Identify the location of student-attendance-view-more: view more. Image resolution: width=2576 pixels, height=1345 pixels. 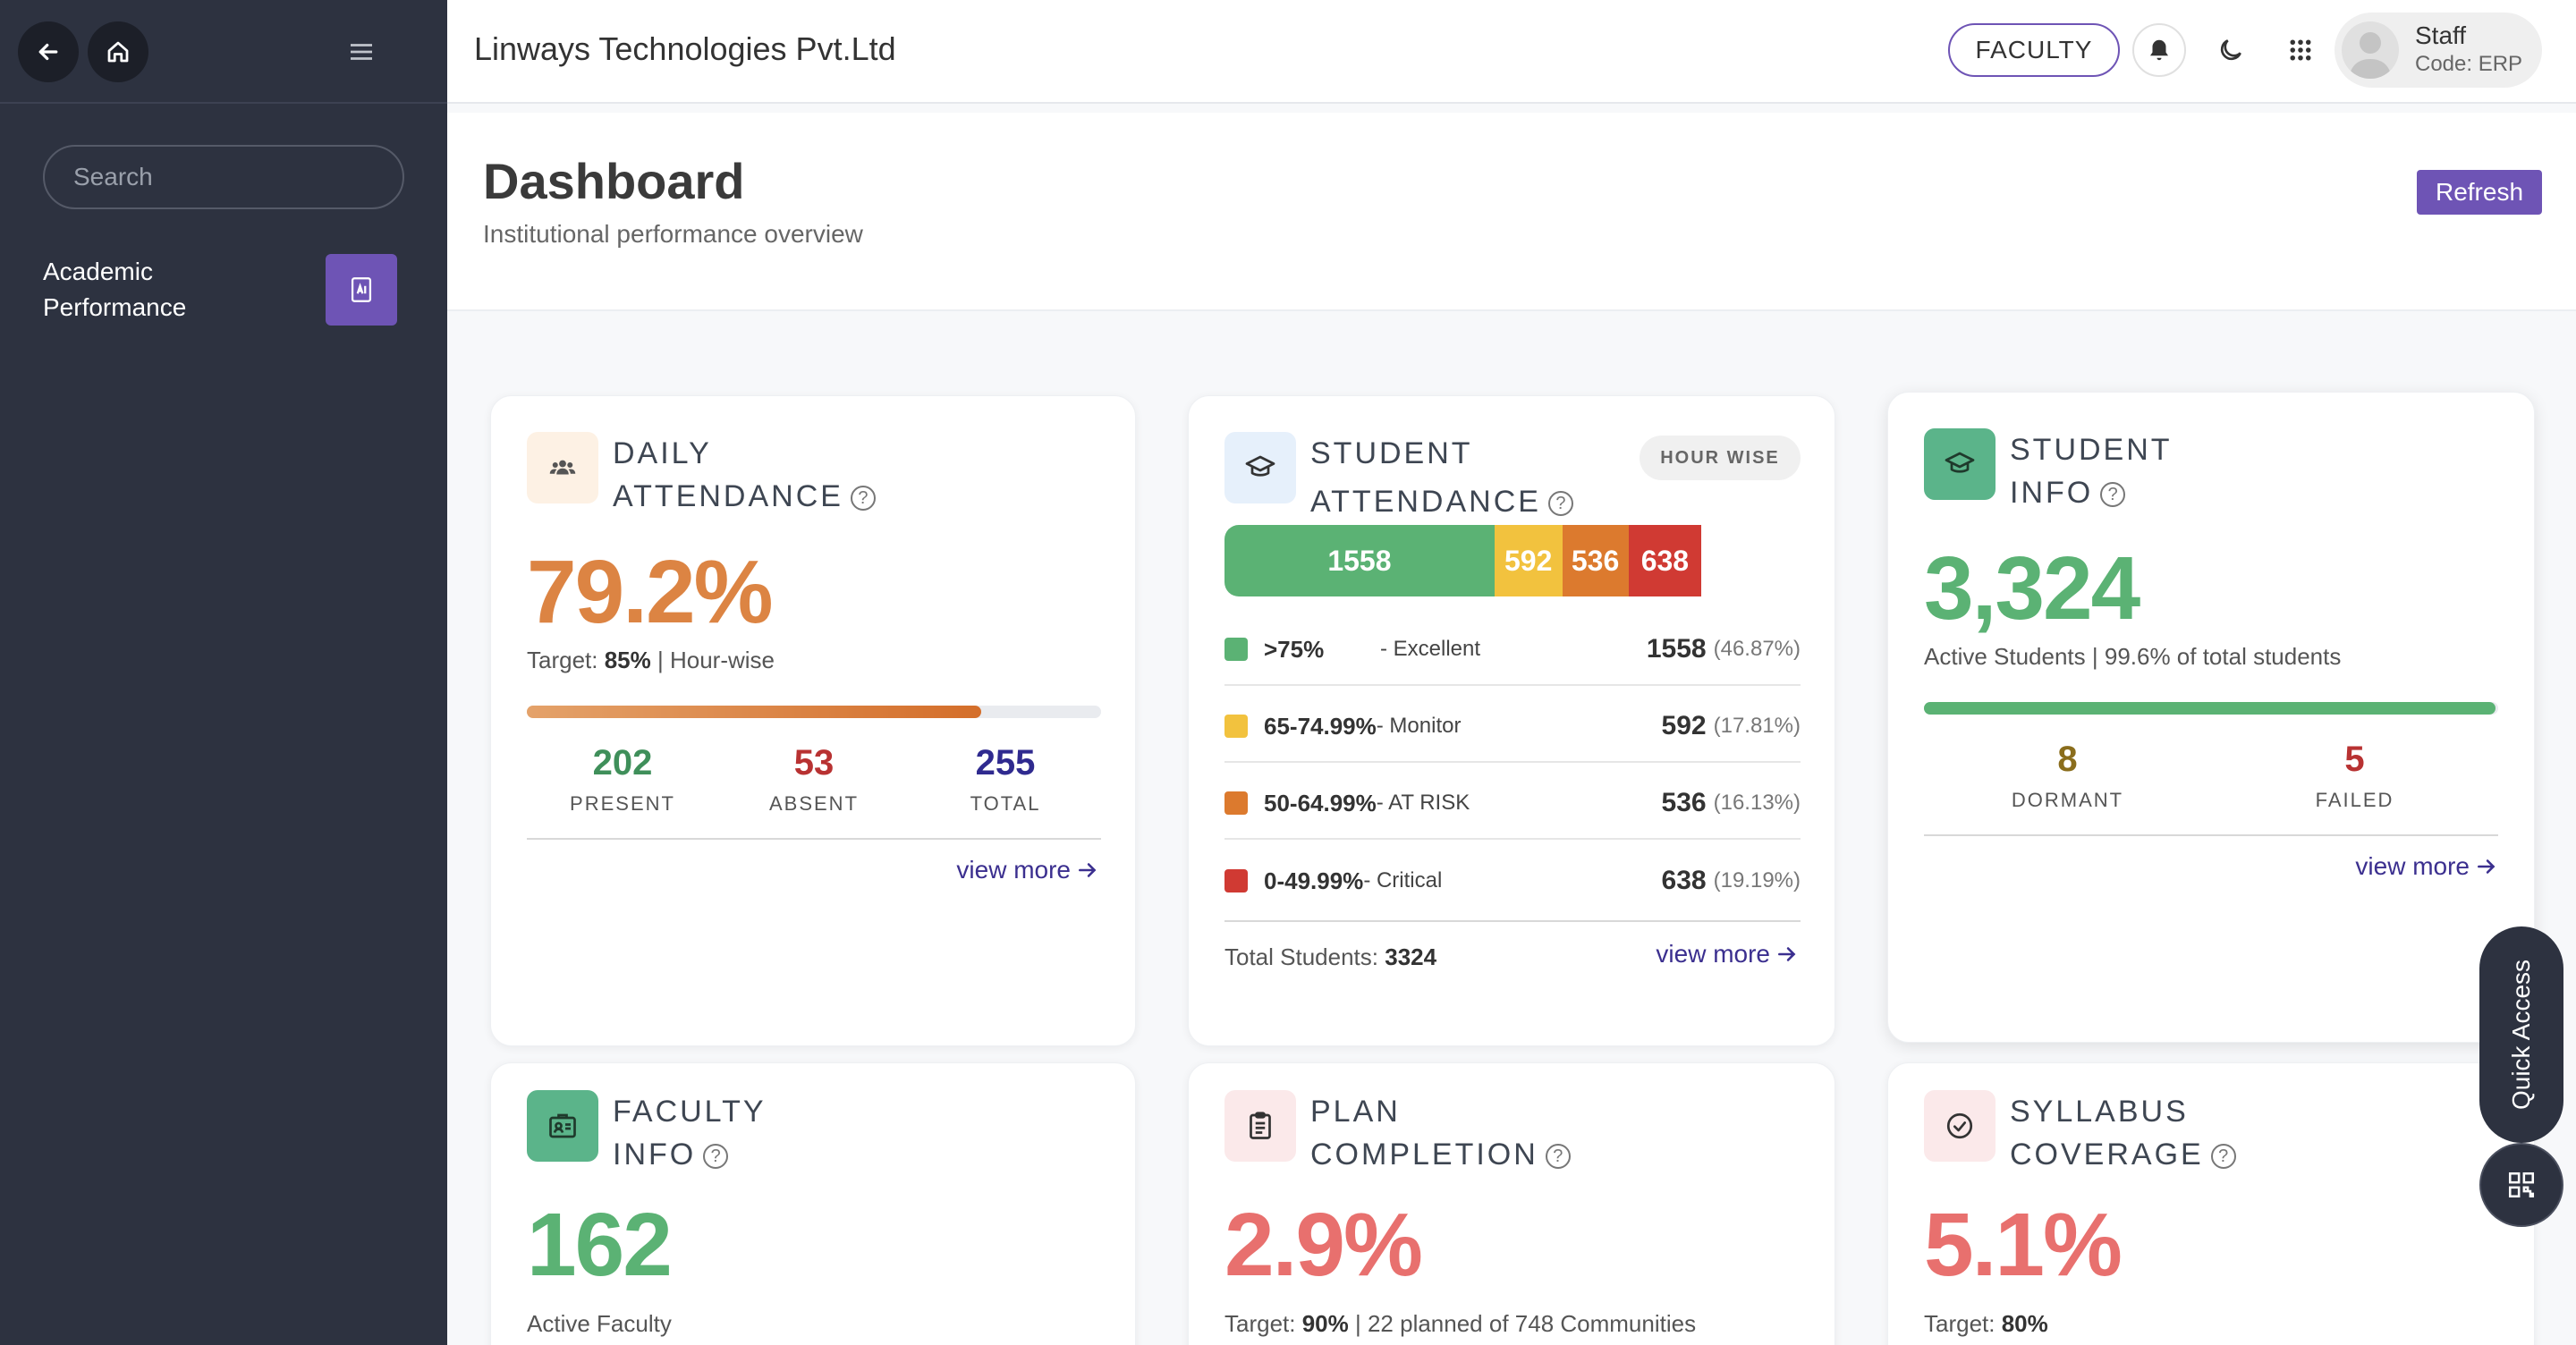
(1727, 954).